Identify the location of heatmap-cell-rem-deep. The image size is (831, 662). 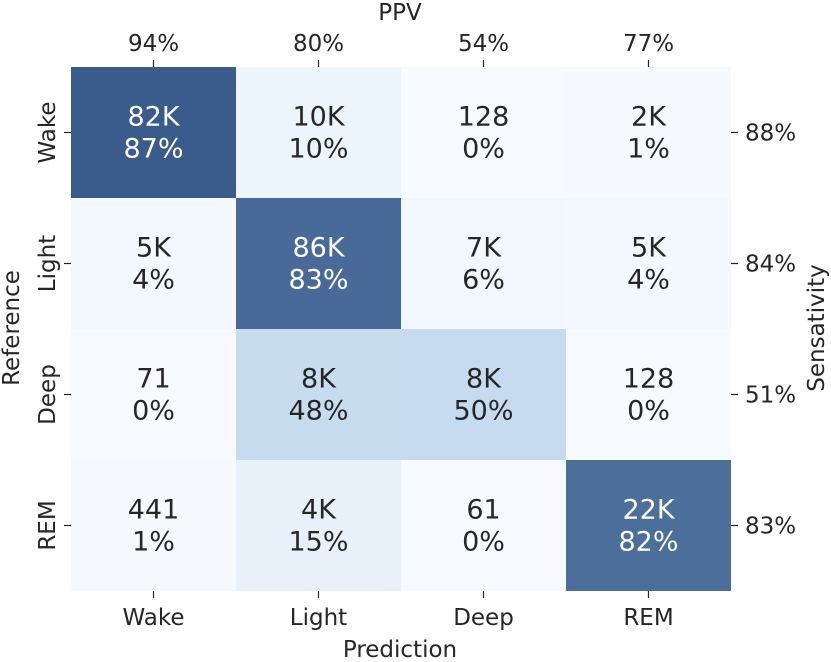
(483, 525).